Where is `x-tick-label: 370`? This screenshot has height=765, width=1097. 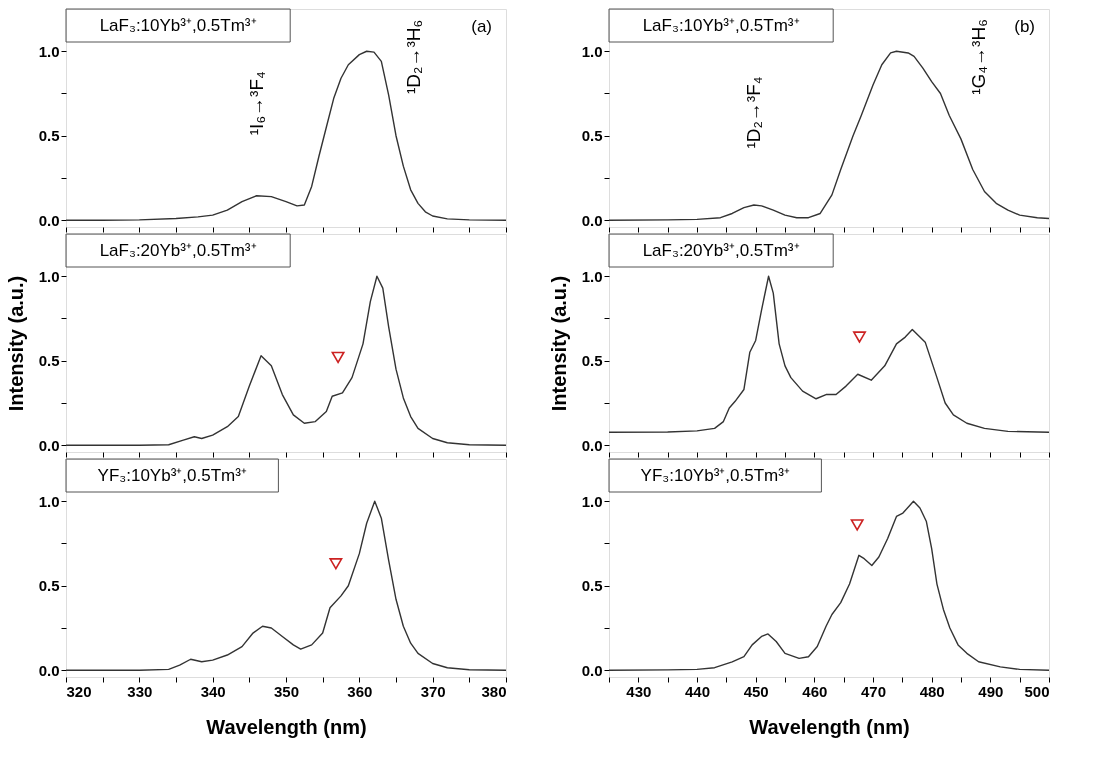
x-tick-label: 370 is located at coordinates (433, 691).